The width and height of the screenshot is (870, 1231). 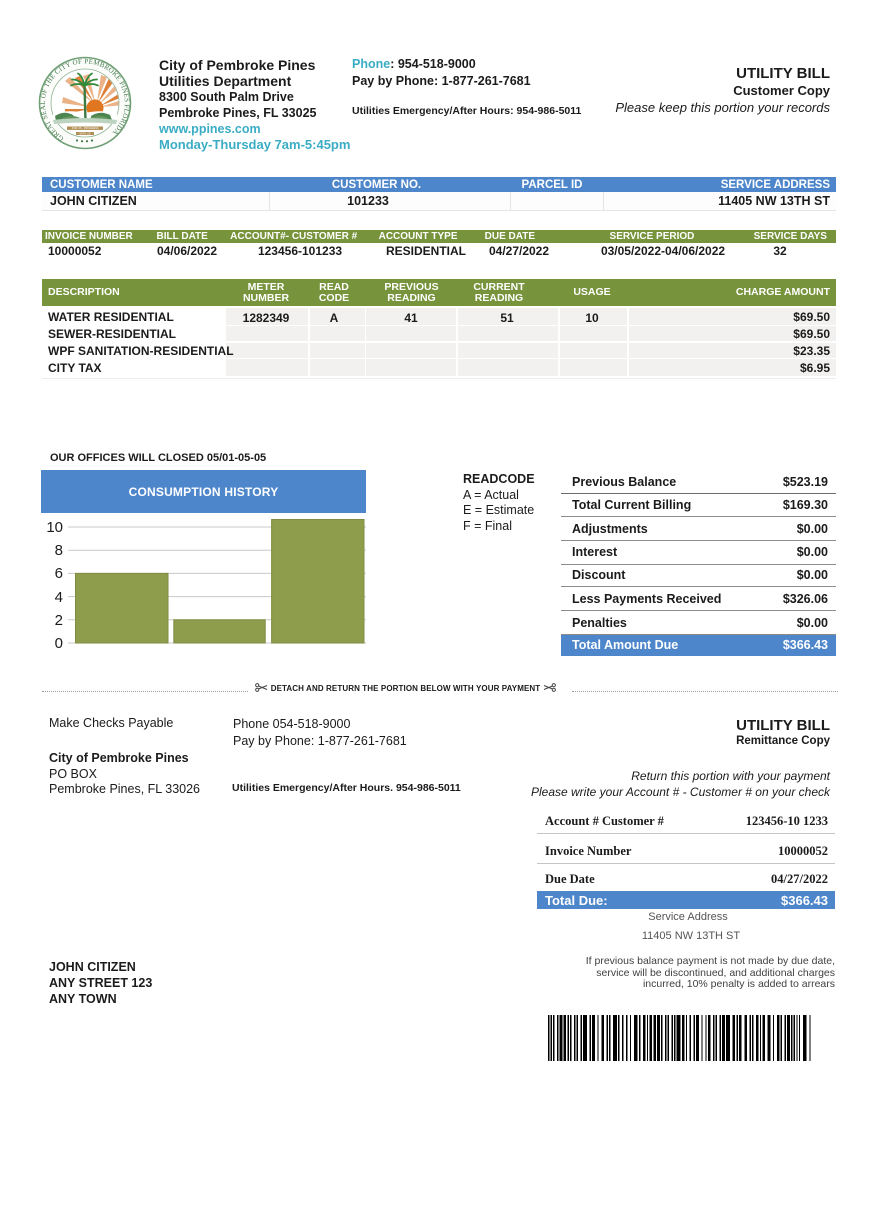 What do you see at coordinates (85, 128) in the screenshot?
I see `svg-text: JOIN US - PROGRESS` at bounding box center [85, 128].